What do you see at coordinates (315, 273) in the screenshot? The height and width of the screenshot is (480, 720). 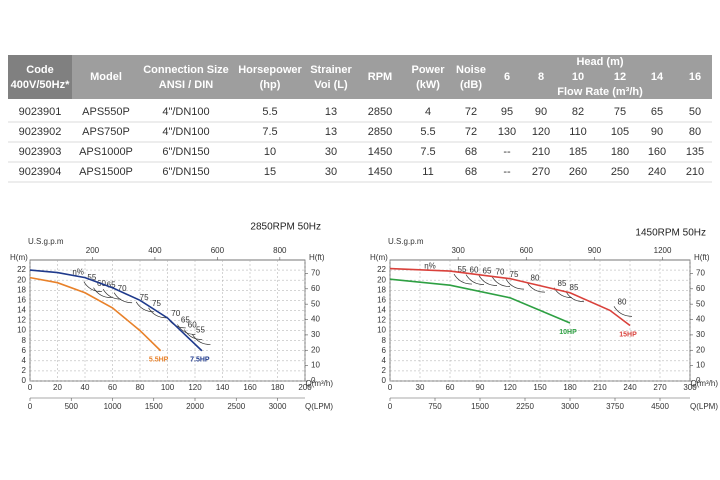 I see `y2-tick-label: 70` at bounding box center [315, 273].